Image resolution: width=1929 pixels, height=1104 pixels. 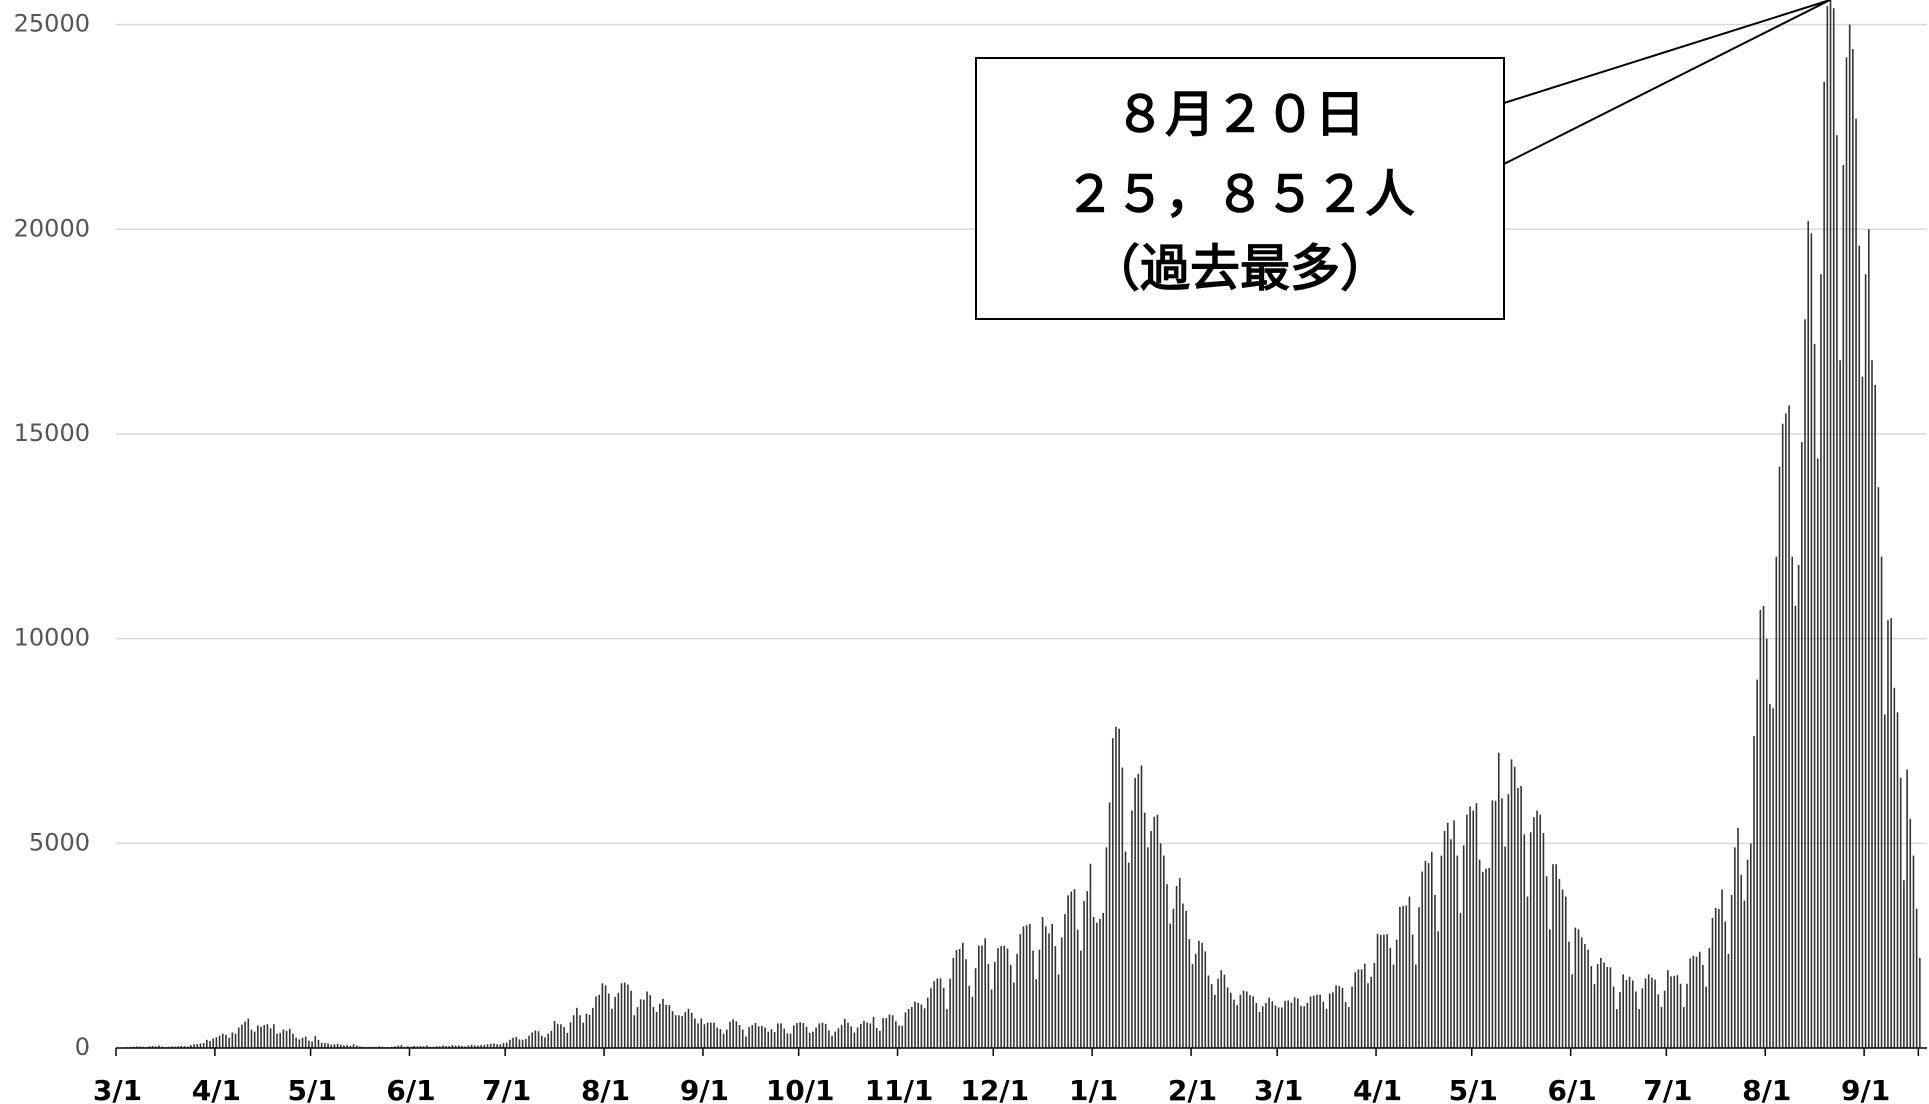 What do you see at coordinates (52, 228) in the screenshot?
I see `y-tick-label: 20000` at bounding box center [52, 228].